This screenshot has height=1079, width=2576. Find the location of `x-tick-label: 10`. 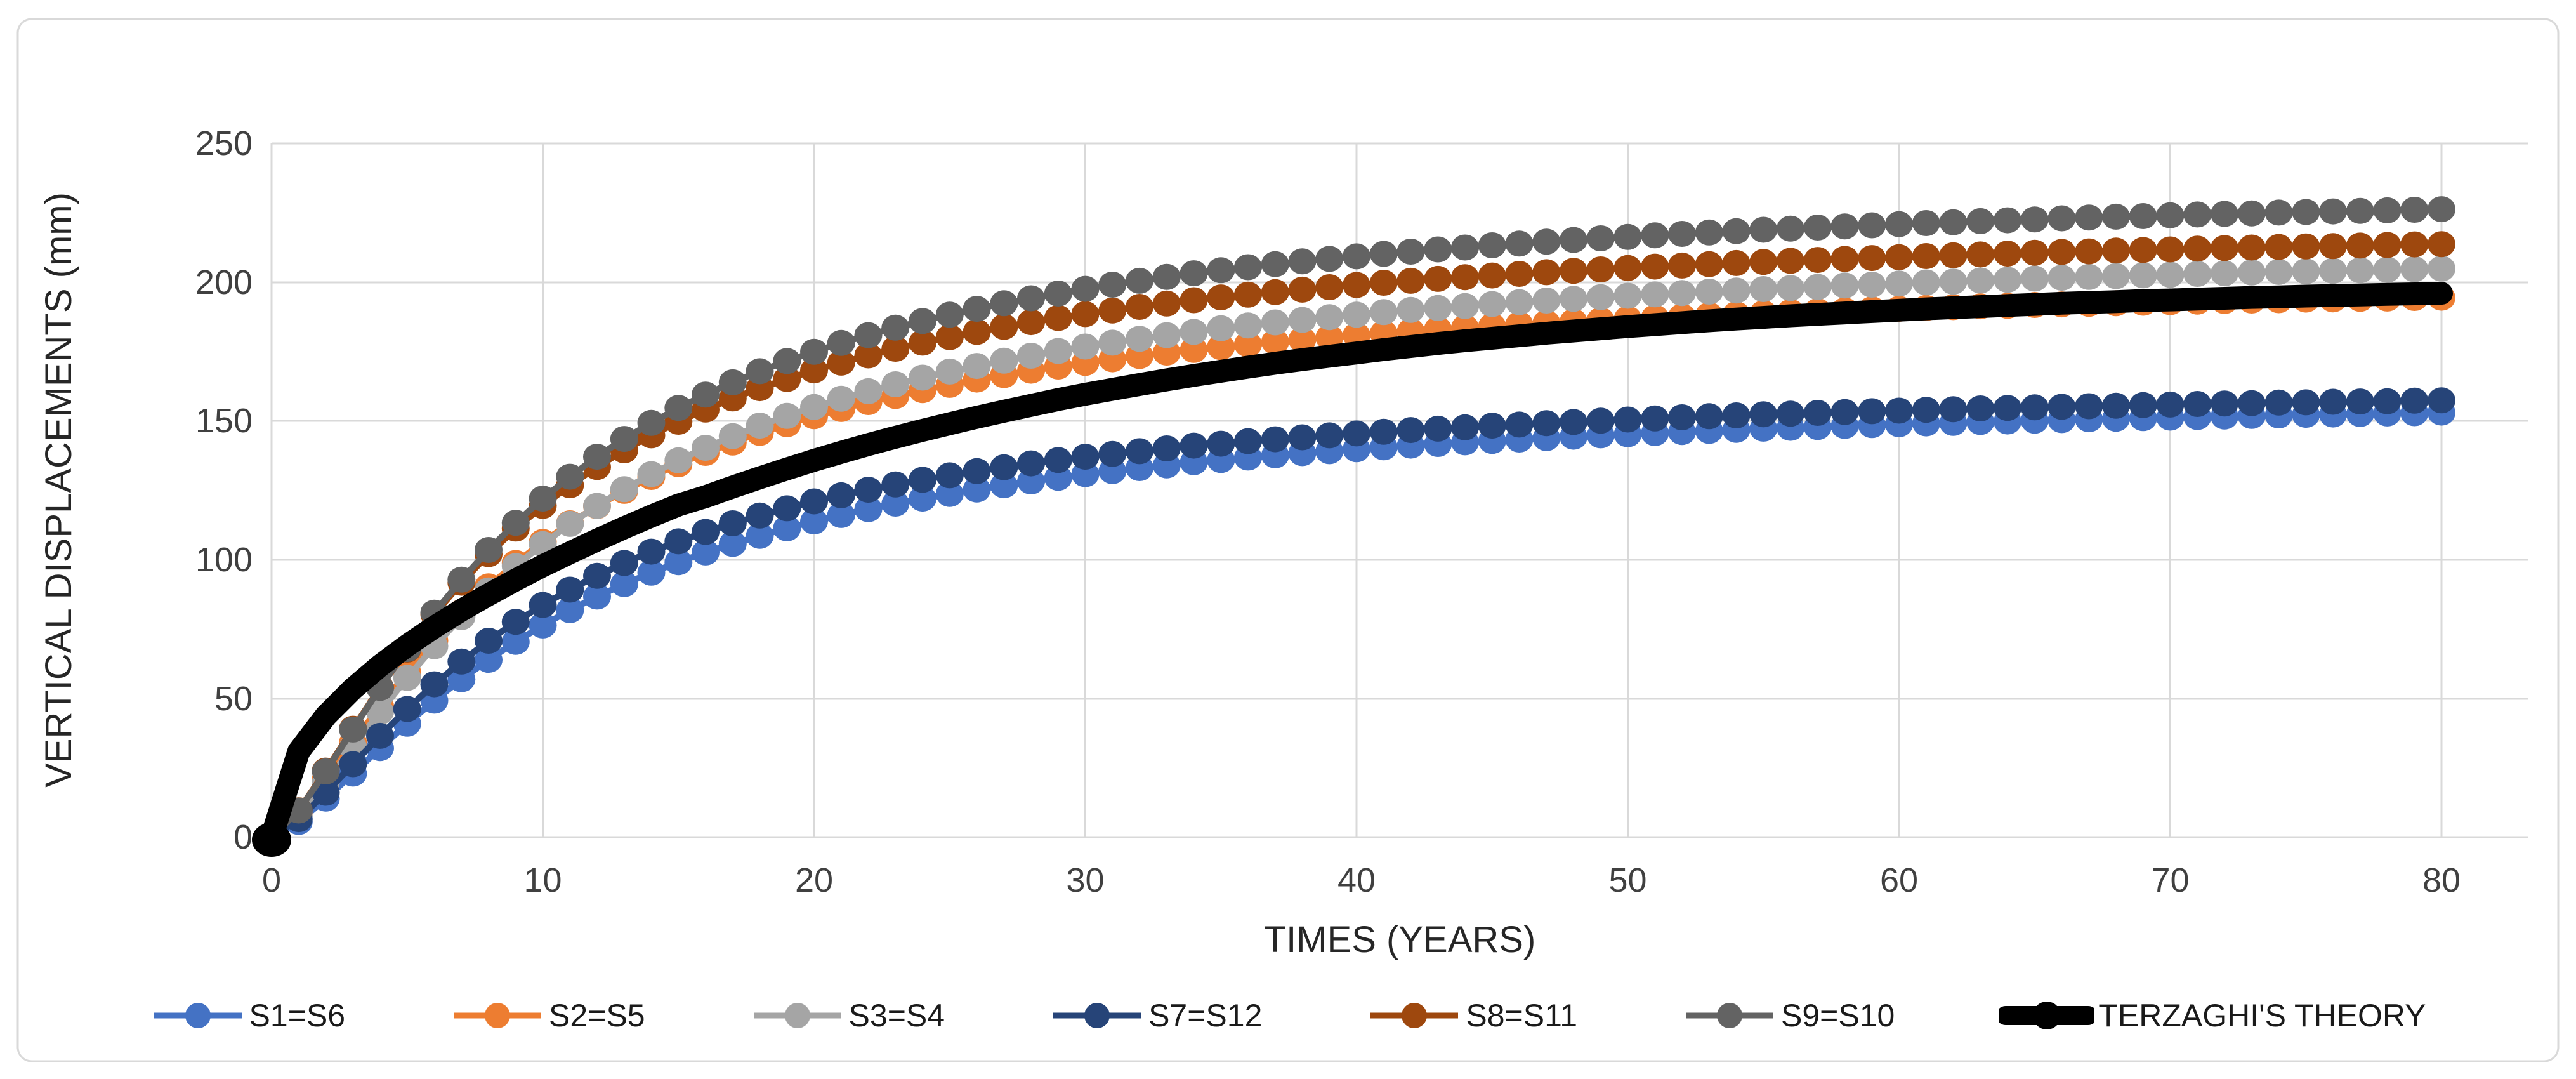

x-tick-label: 10 is located at coordinates (542, 880).